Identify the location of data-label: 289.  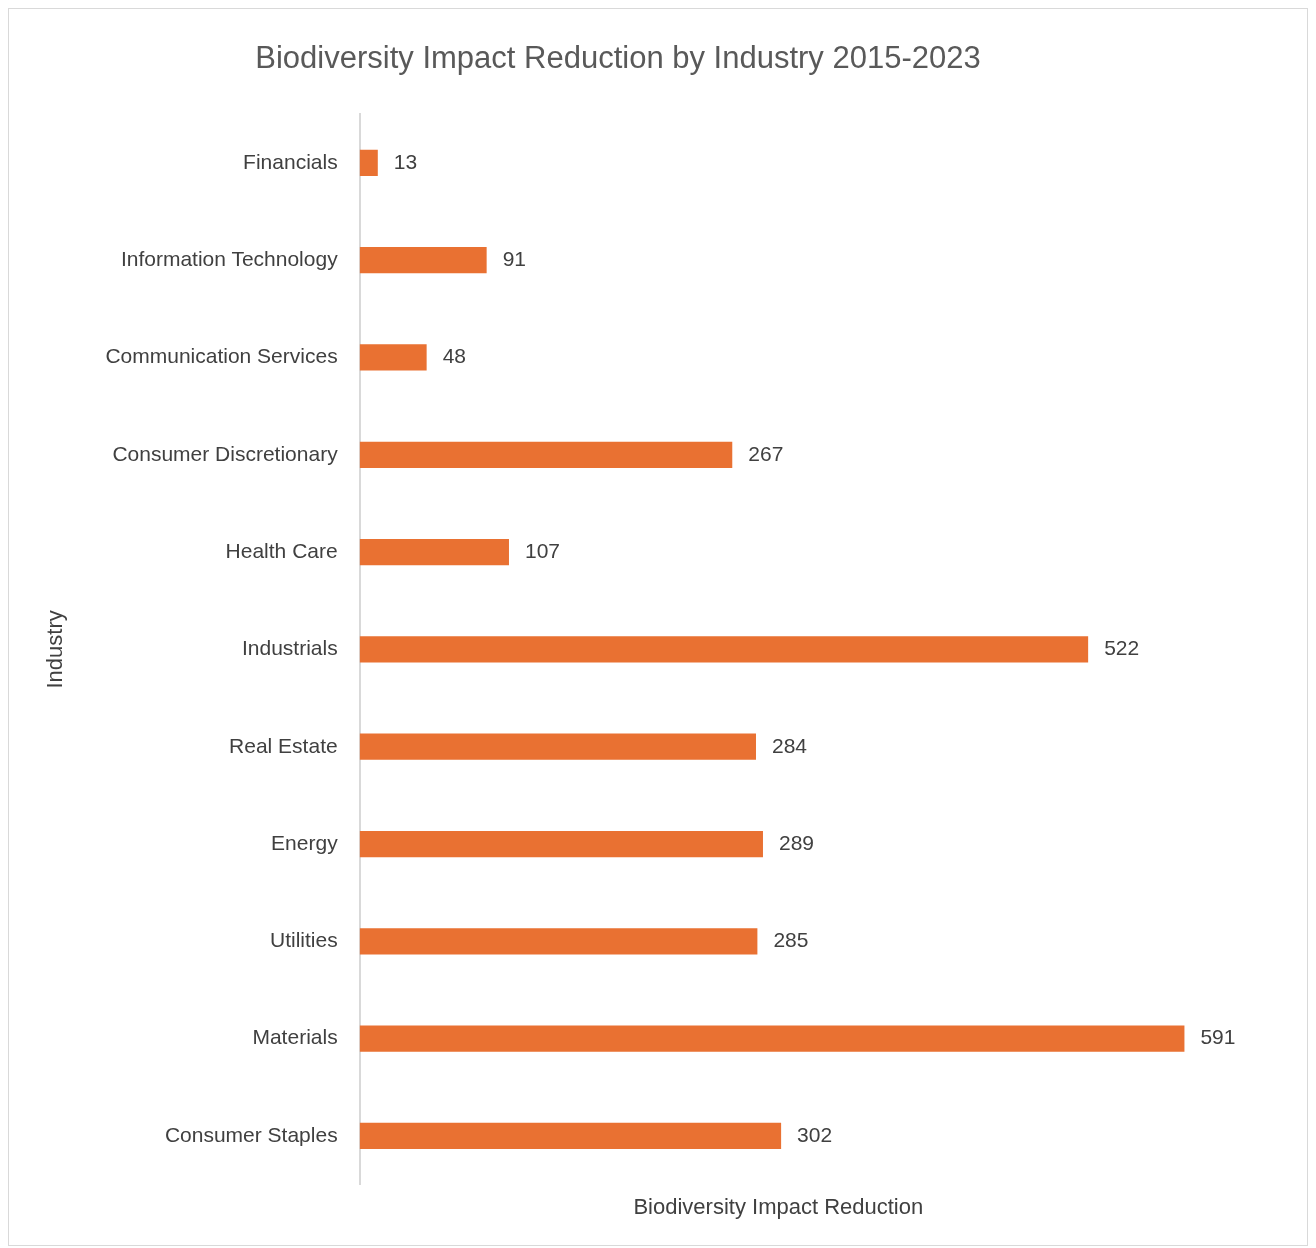
(796, 842).